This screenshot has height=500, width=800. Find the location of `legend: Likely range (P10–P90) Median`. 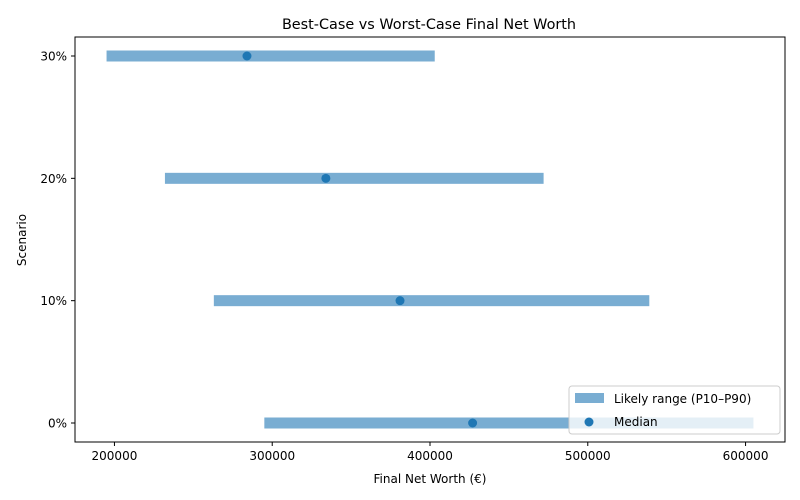

legend: Likely range (P10–P90) Median is located at coordinates (674, 410).